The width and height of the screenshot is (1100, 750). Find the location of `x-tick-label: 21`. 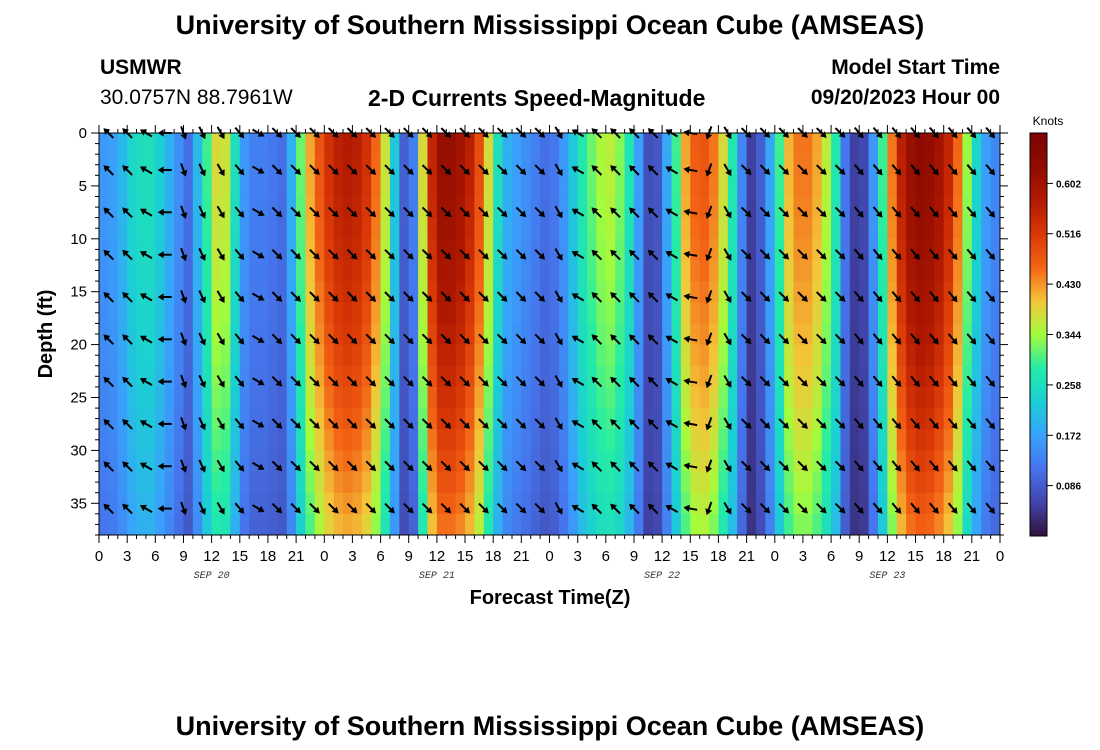

x-tick-label: 21 is located at coordinates (746, 556).